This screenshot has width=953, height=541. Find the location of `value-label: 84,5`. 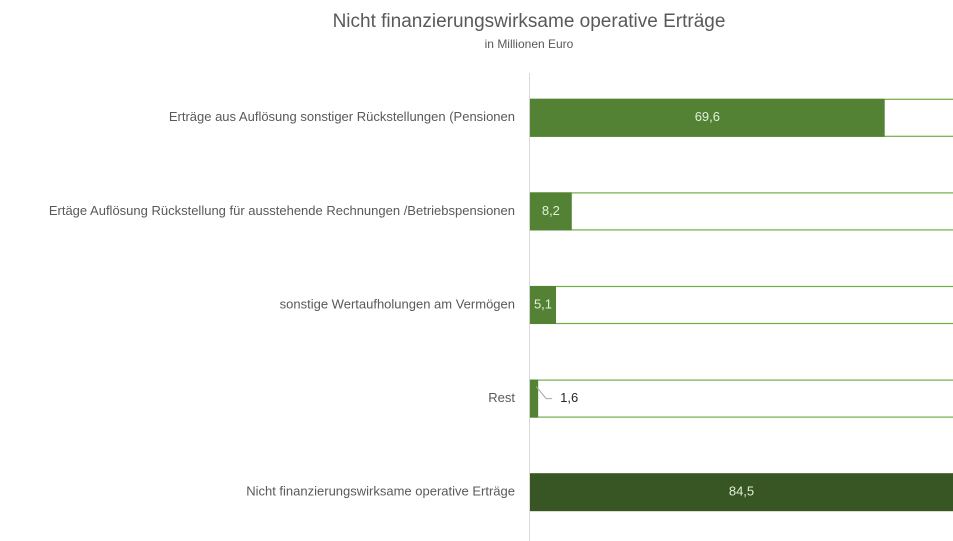

value-label: 84,5 is located at coordinates (741, 491).